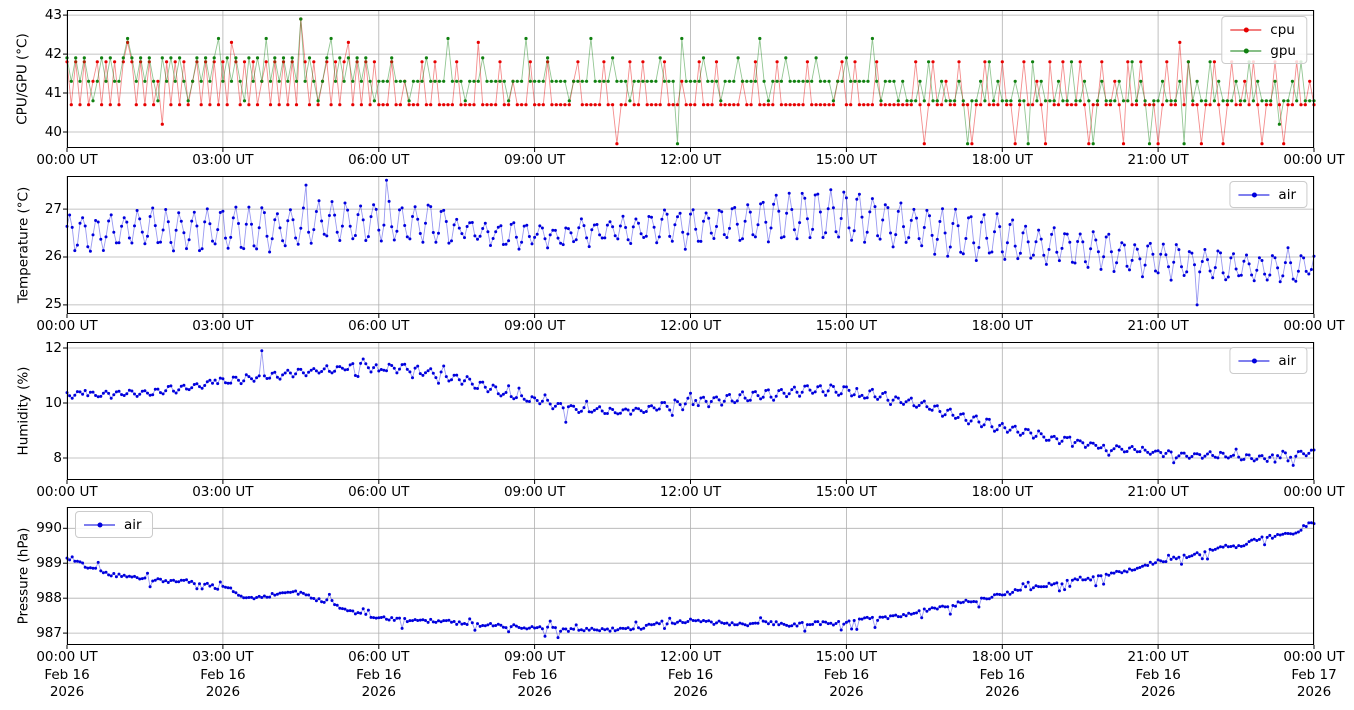  What do you see at coordinates (1283, 50) in the screenshot?
I see `legend-label: gpu` at bounding box center [1283, 50].